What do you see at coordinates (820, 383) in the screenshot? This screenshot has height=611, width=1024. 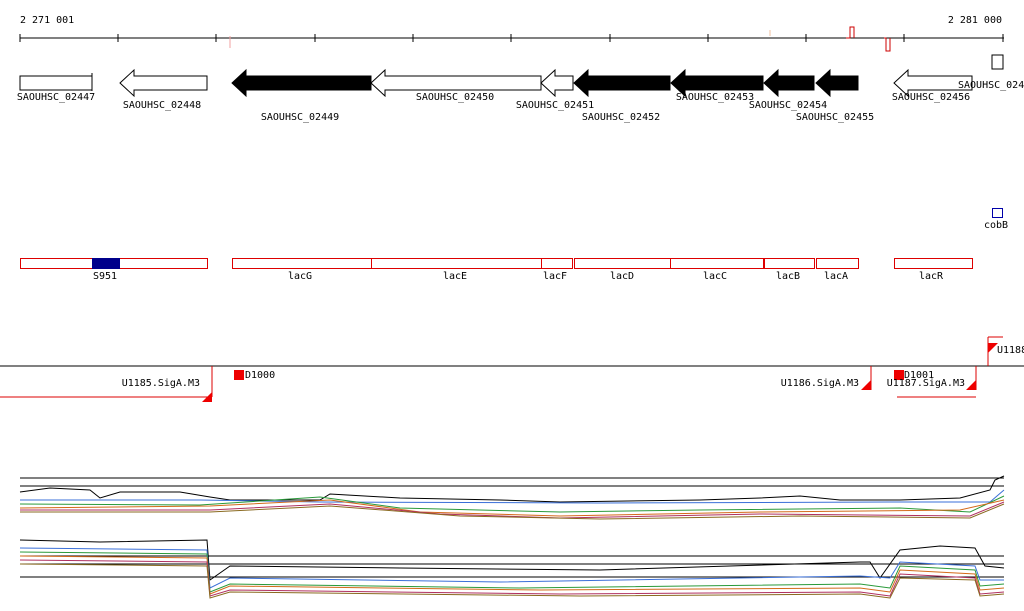 I see `promoter-label: U1186.SigA.M3` at bounding box center [820, 383].